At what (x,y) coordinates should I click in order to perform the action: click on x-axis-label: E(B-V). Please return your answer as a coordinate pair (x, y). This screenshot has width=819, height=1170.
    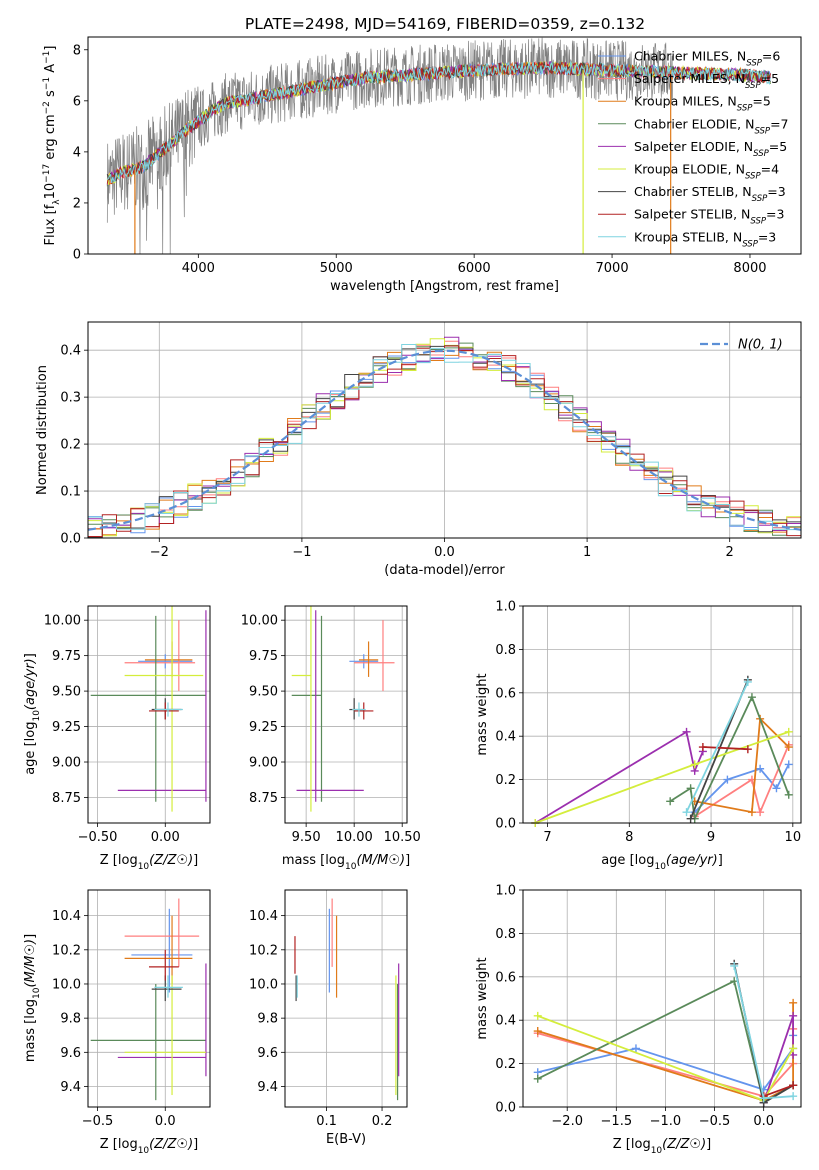
    Looking at the image, I should click on (346, 1139).